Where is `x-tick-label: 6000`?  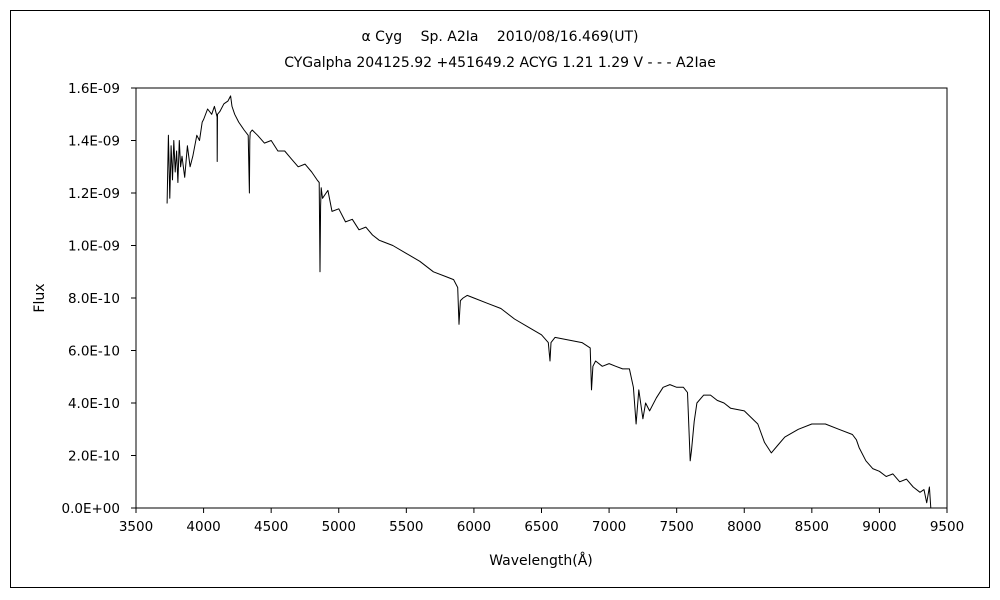 x-tick-label: 6000 is located at coordinates (474, 527).